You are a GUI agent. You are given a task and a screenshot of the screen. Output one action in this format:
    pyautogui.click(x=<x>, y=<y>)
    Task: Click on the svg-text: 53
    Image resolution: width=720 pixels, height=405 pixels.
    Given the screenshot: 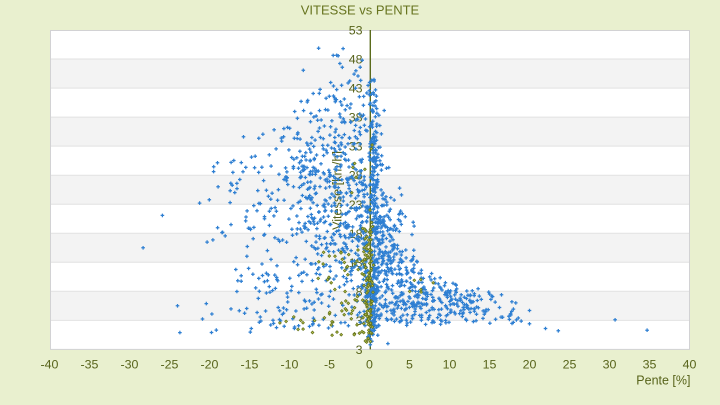 What is the action you would take?
    pyautogui.click(x=356, y=31)
    